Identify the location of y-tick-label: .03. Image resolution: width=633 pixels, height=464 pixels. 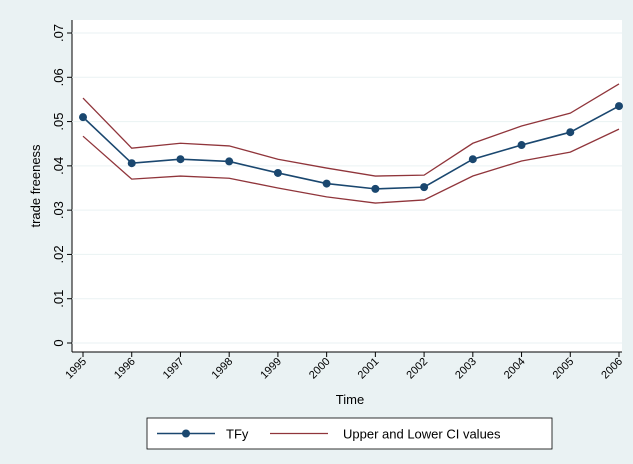
(58, 210).